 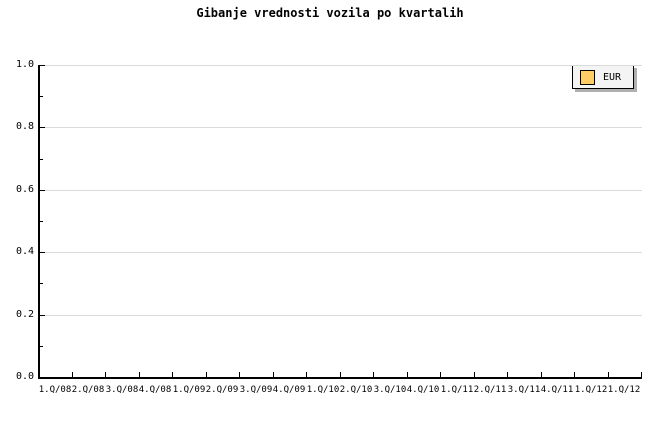 I want to click on x-tick-label: 3.Q/08, so click(x=122, y=390).